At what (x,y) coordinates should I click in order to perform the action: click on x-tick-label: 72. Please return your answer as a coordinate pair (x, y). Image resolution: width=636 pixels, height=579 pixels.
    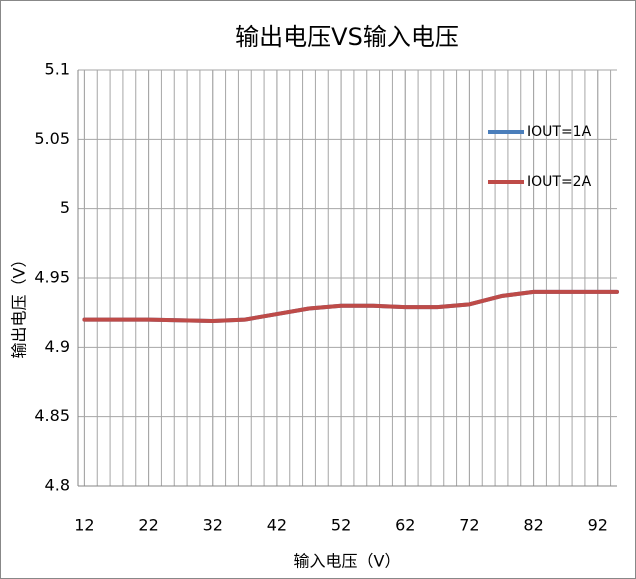
    Looking at the image, I should click on (469, 525).